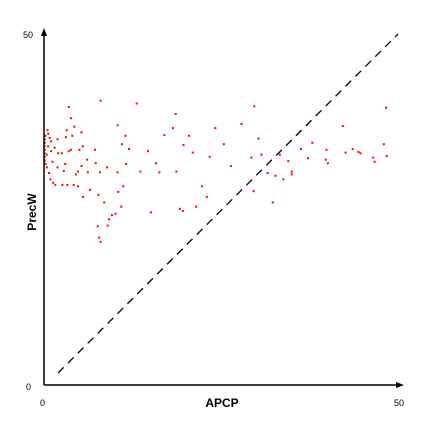 Image resolution: width=447 pixels, height=447 pixels. Describe the element at coordinates (399, 403) in the screenshot. I see `x-tick-label-max: 50` at that location.